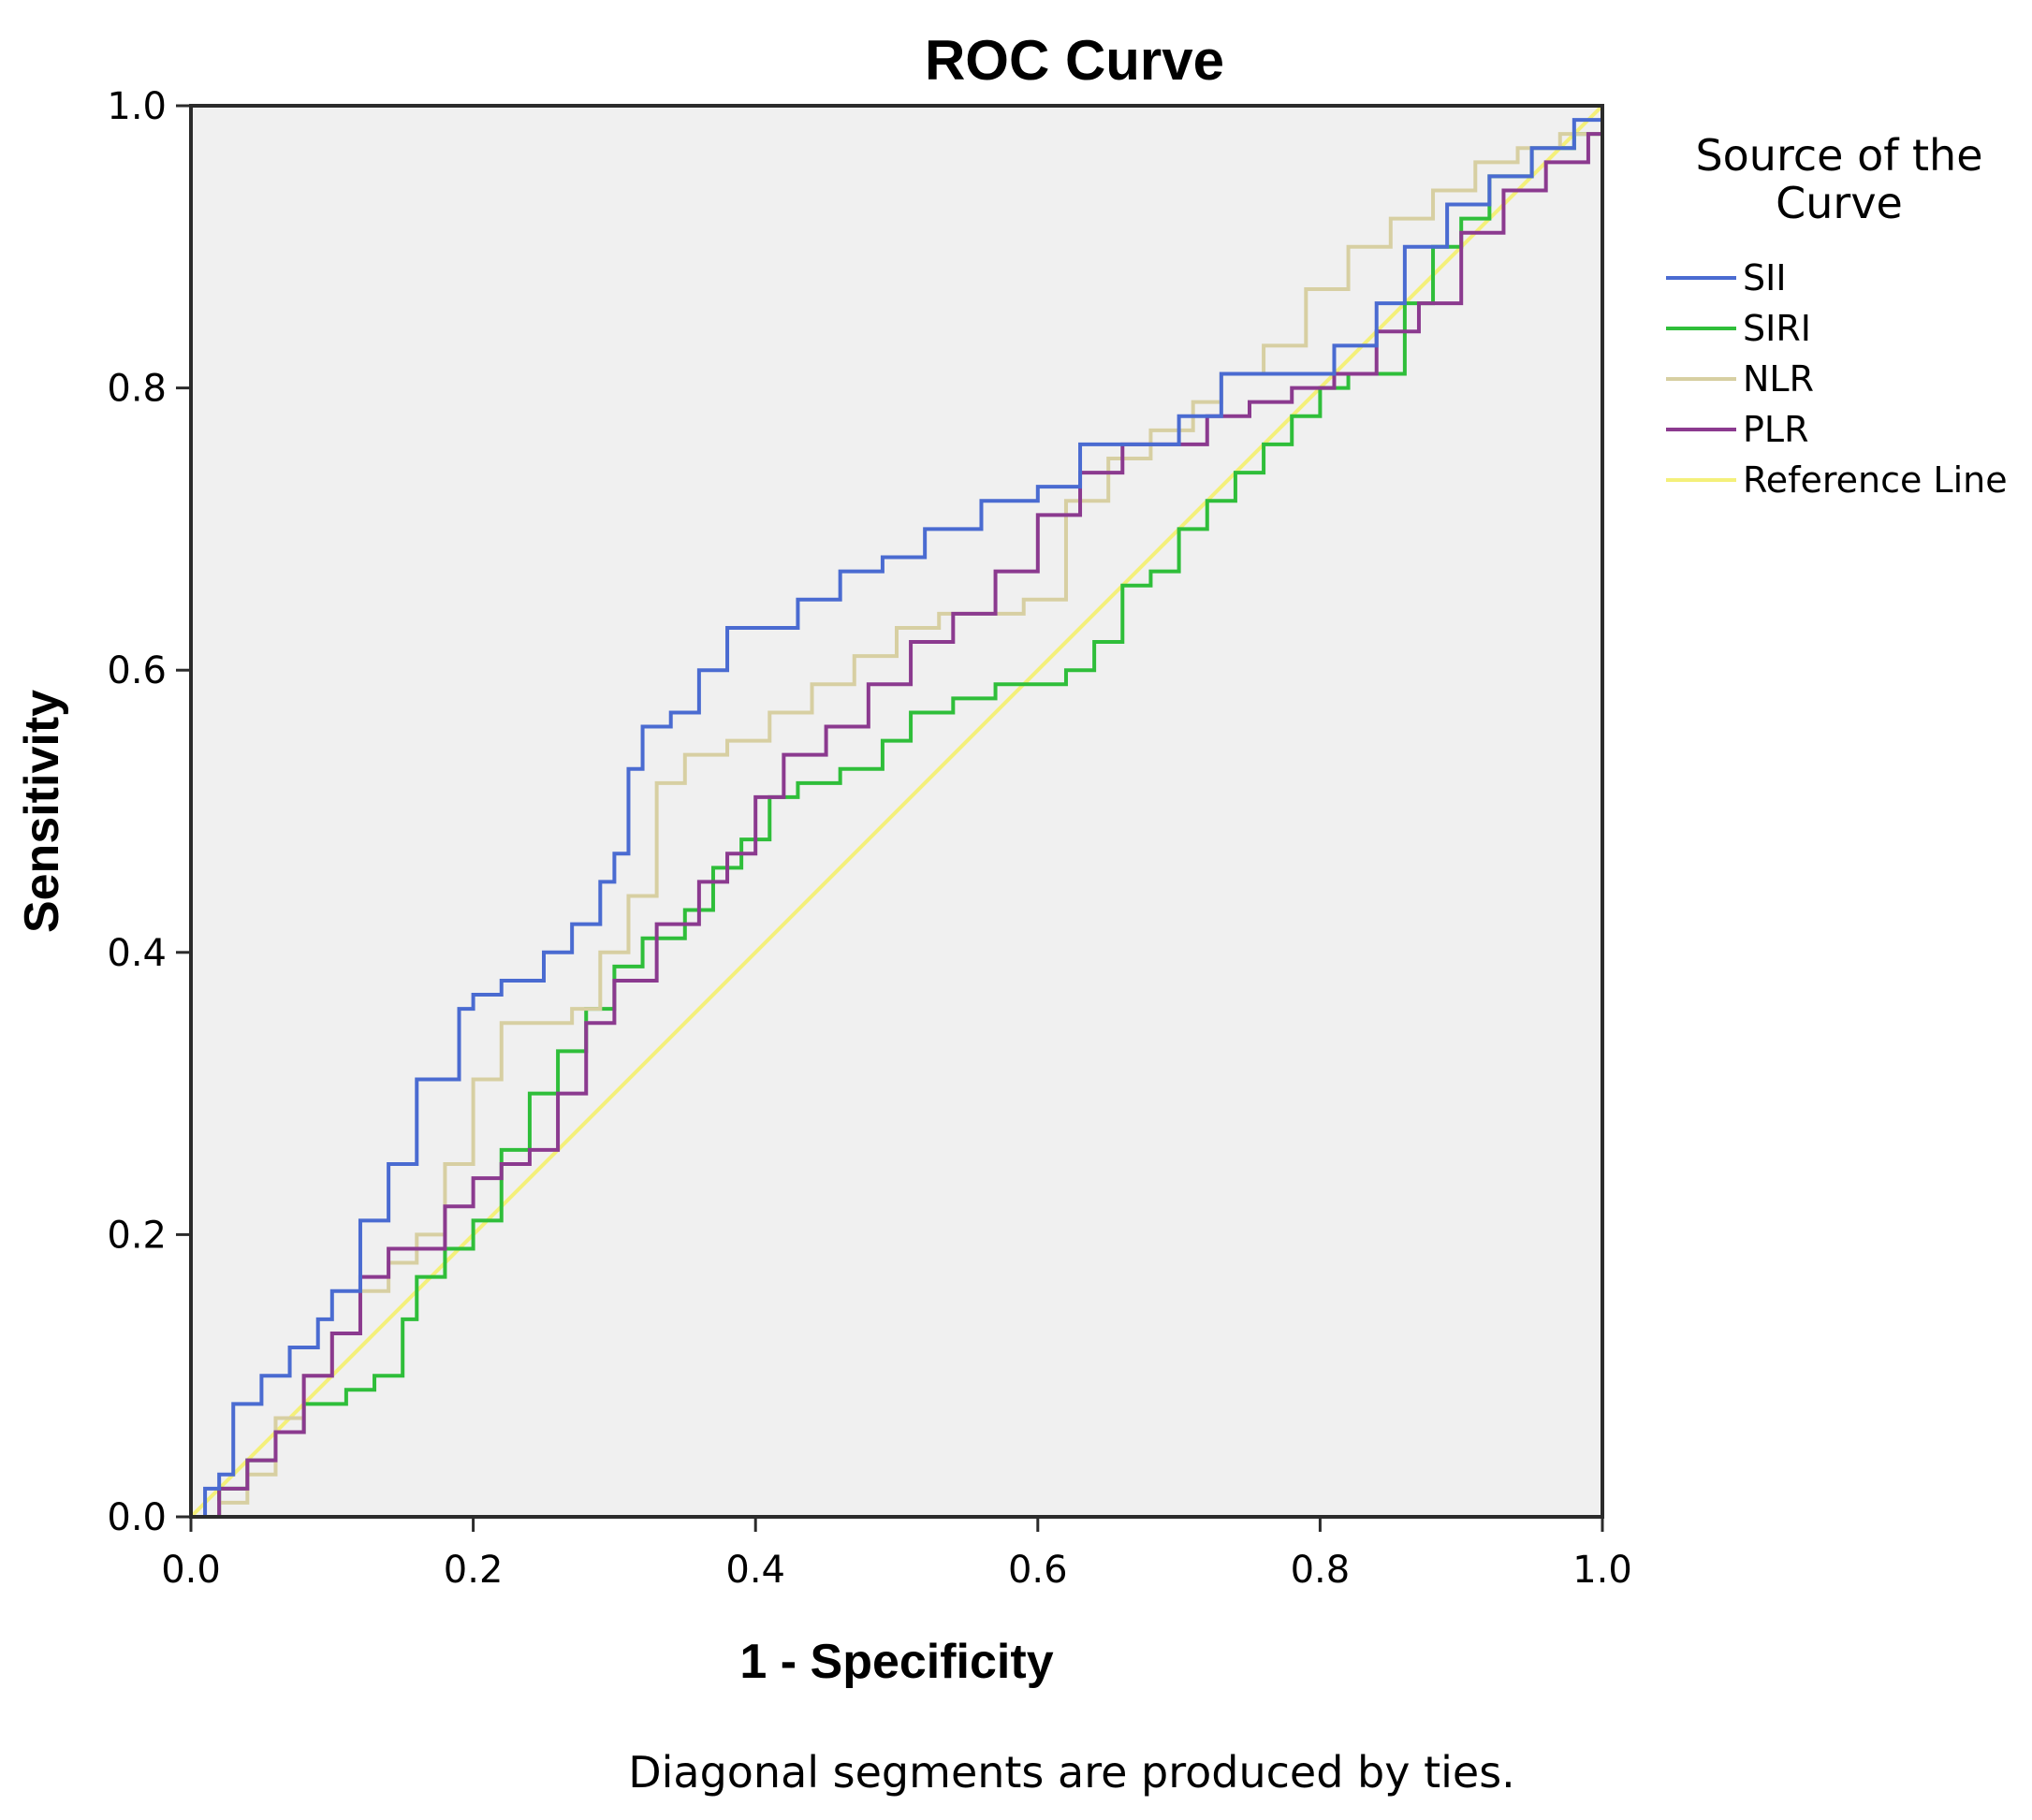 The height and width of the screenshot is (1820, 2032). What do you see at coordinates (137, 1517) in the screenshot?
I see `y-tick-label: 0.0` at bounding box center [137, 1517].